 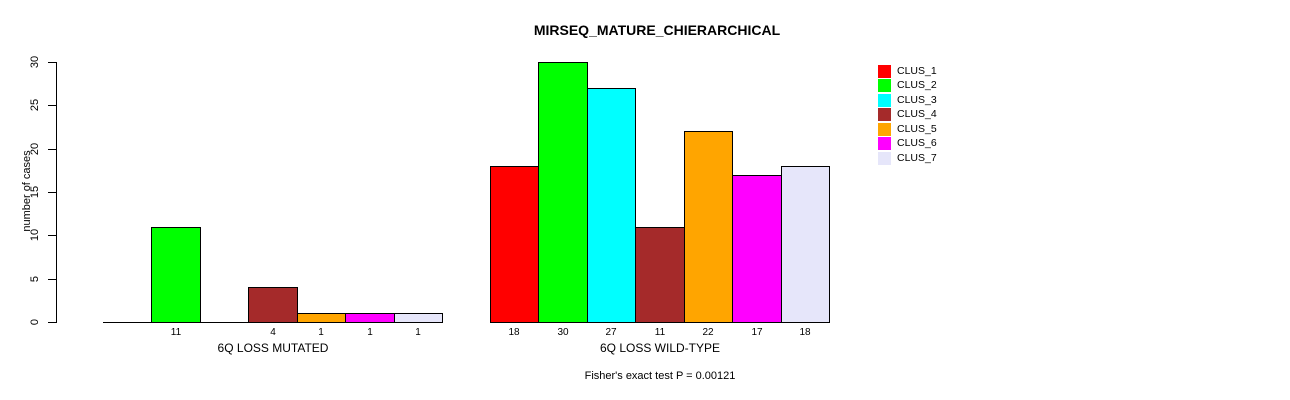 I want to click on y-tick-label: 30, so click(x=35, y=62).